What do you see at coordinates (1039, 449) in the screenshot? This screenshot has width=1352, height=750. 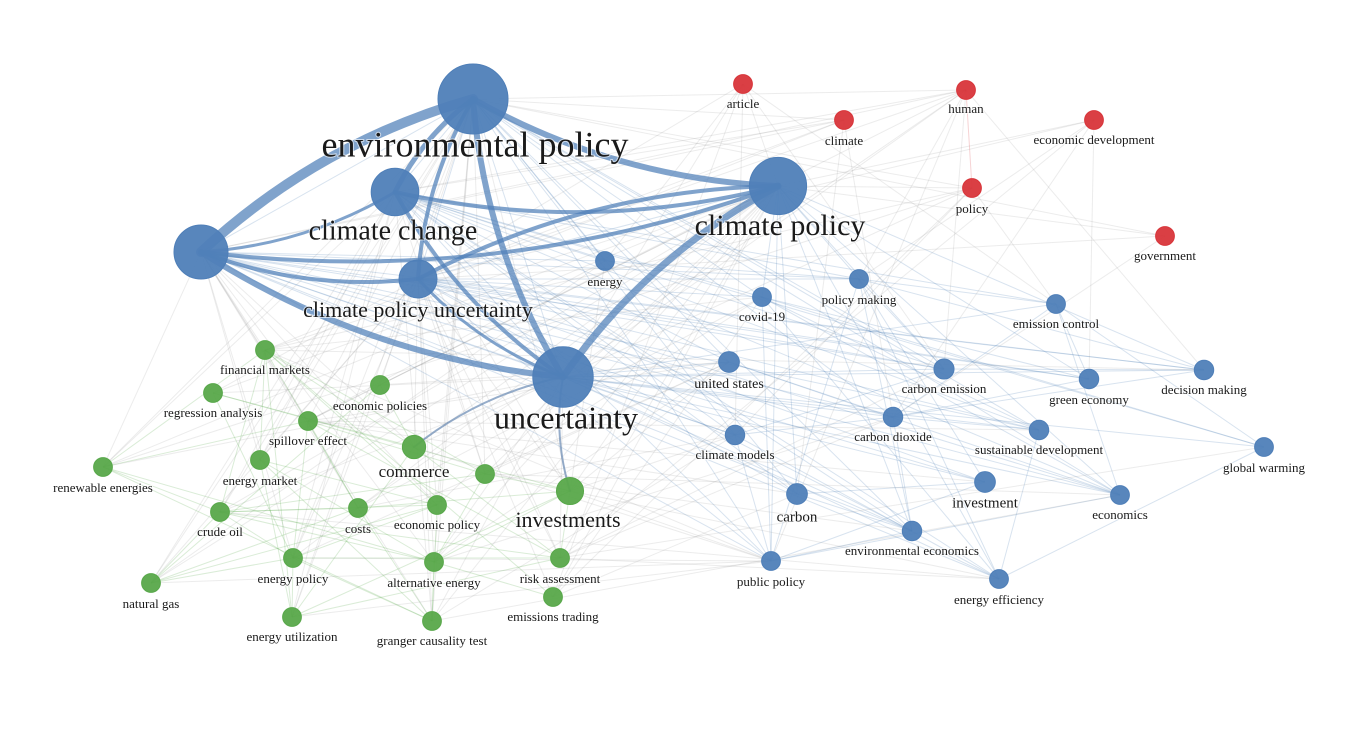 I see `label-sustainable-development: sustainable development` at bounding box center [1039, 449].